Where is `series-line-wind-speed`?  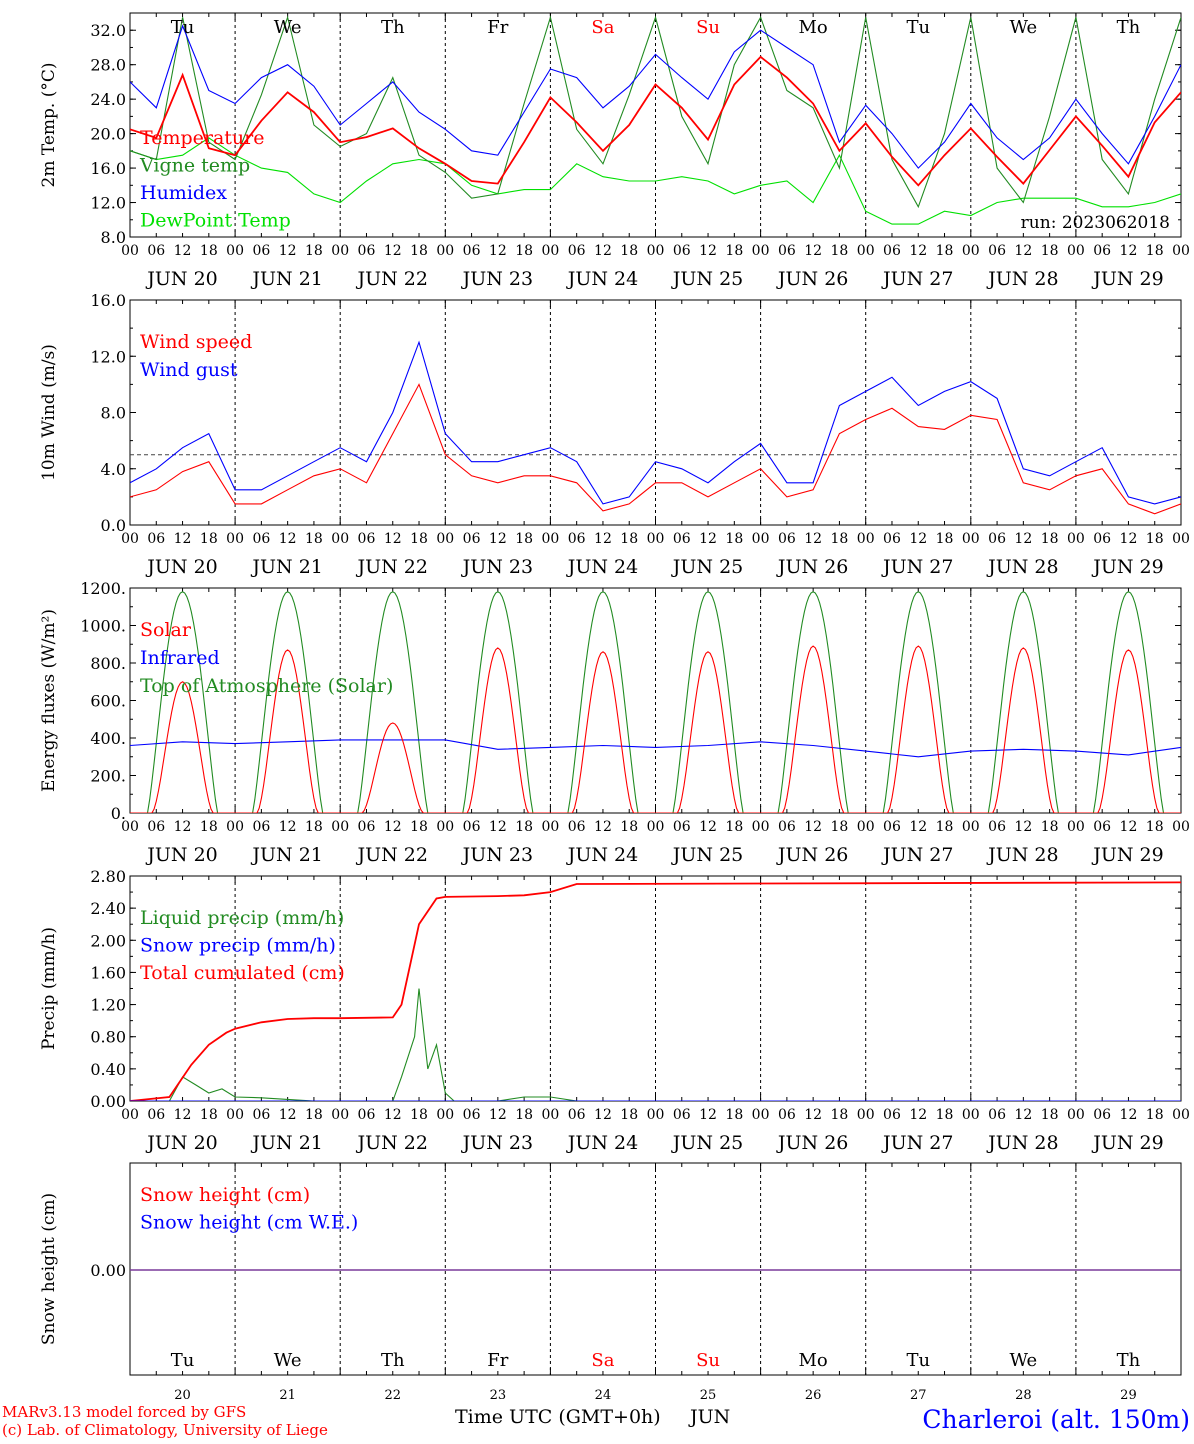 series-line-wind-speed is located at coordinates (655, 449).